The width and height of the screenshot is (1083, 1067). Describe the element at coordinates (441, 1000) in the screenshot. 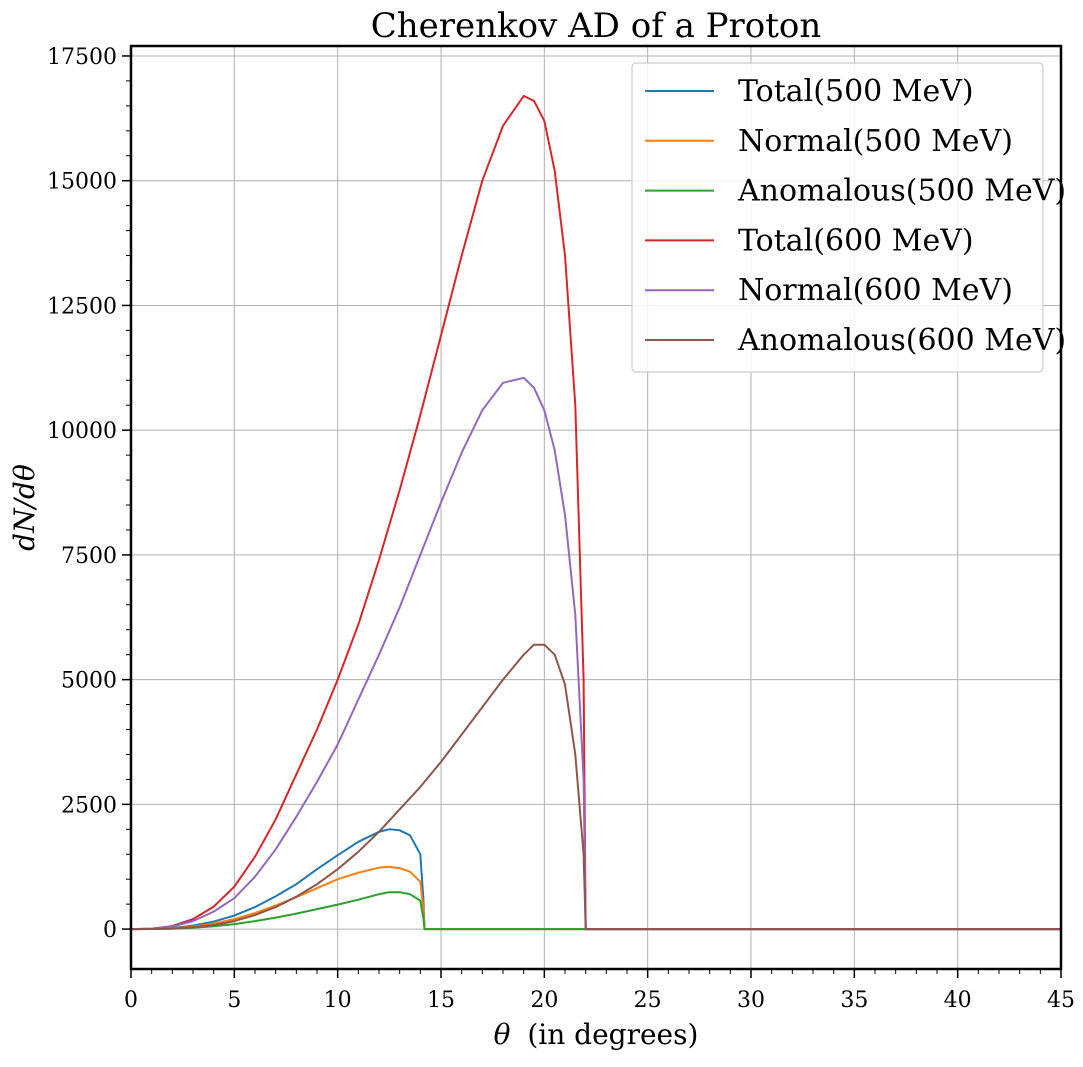

I see `x-tick-label: 15` at that location.